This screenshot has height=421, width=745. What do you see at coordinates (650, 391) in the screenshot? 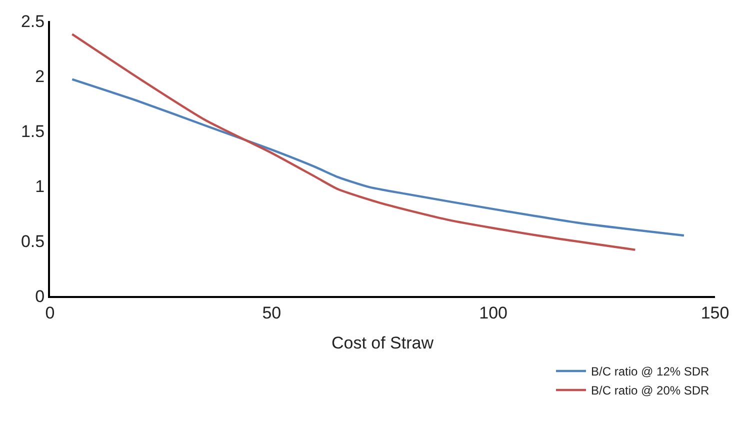
I see `legend-label: B/C ratio @ 20% SDR` at bounding box center [650, 391].